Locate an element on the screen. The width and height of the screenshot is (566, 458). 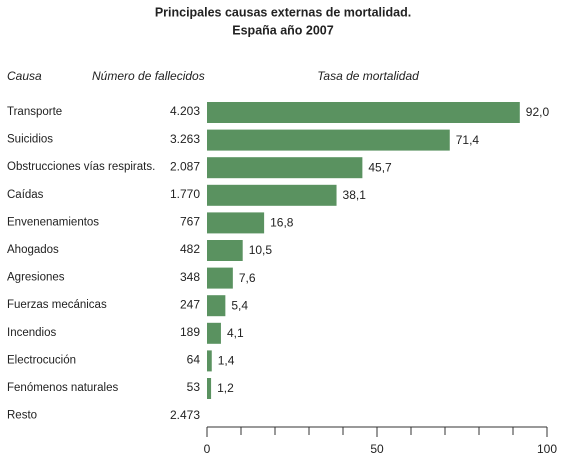
category-label: Transporte is located at coordinates (34, 112).